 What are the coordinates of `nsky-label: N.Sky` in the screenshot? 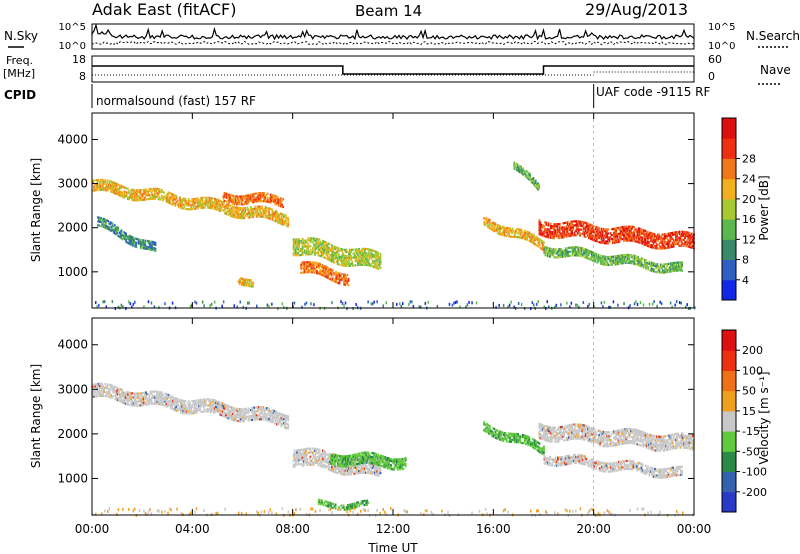 It's located at (21, 36).